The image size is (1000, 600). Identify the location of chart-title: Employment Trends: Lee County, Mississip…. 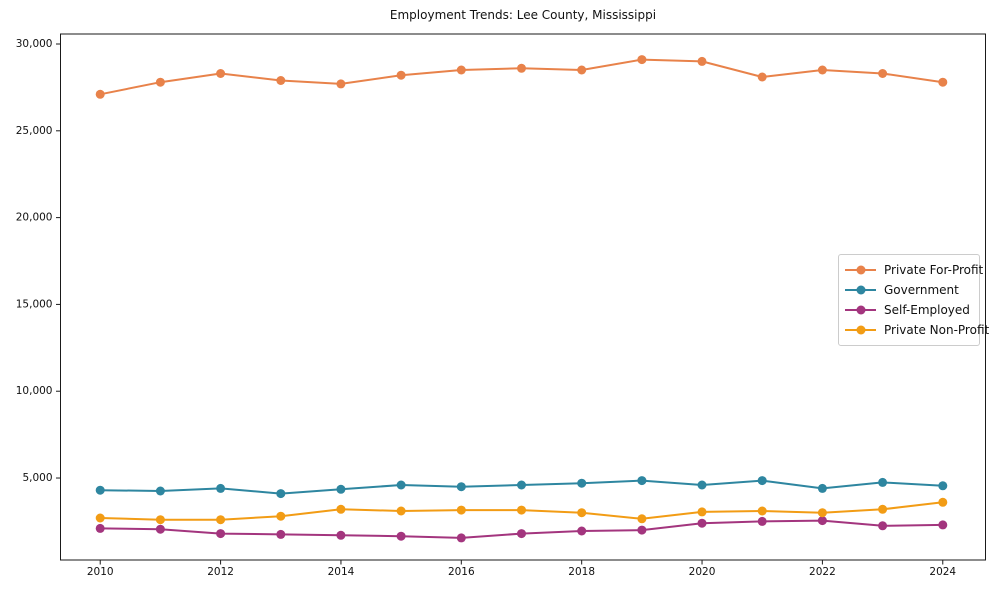
(523, 15).